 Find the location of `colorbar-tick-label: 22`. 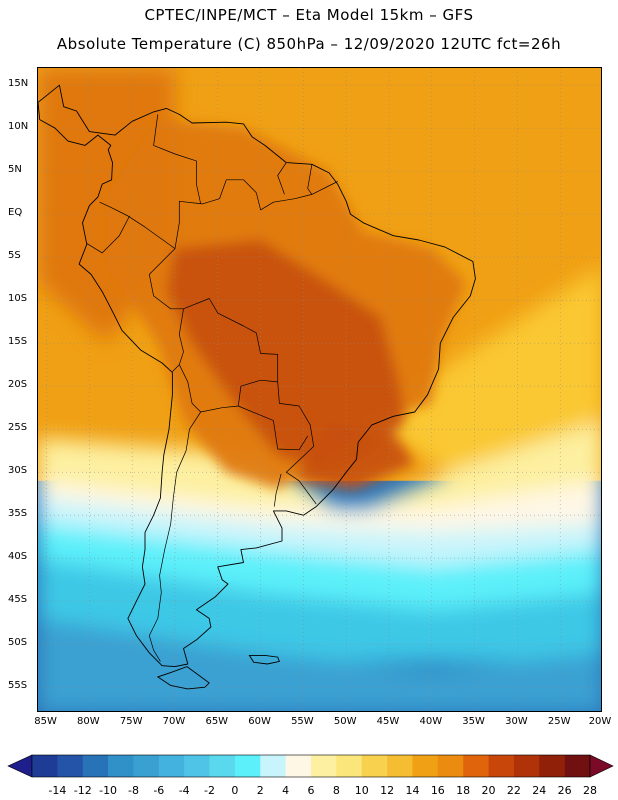

colorbar-tick-label: 22 is located at coordinates (513, 790).